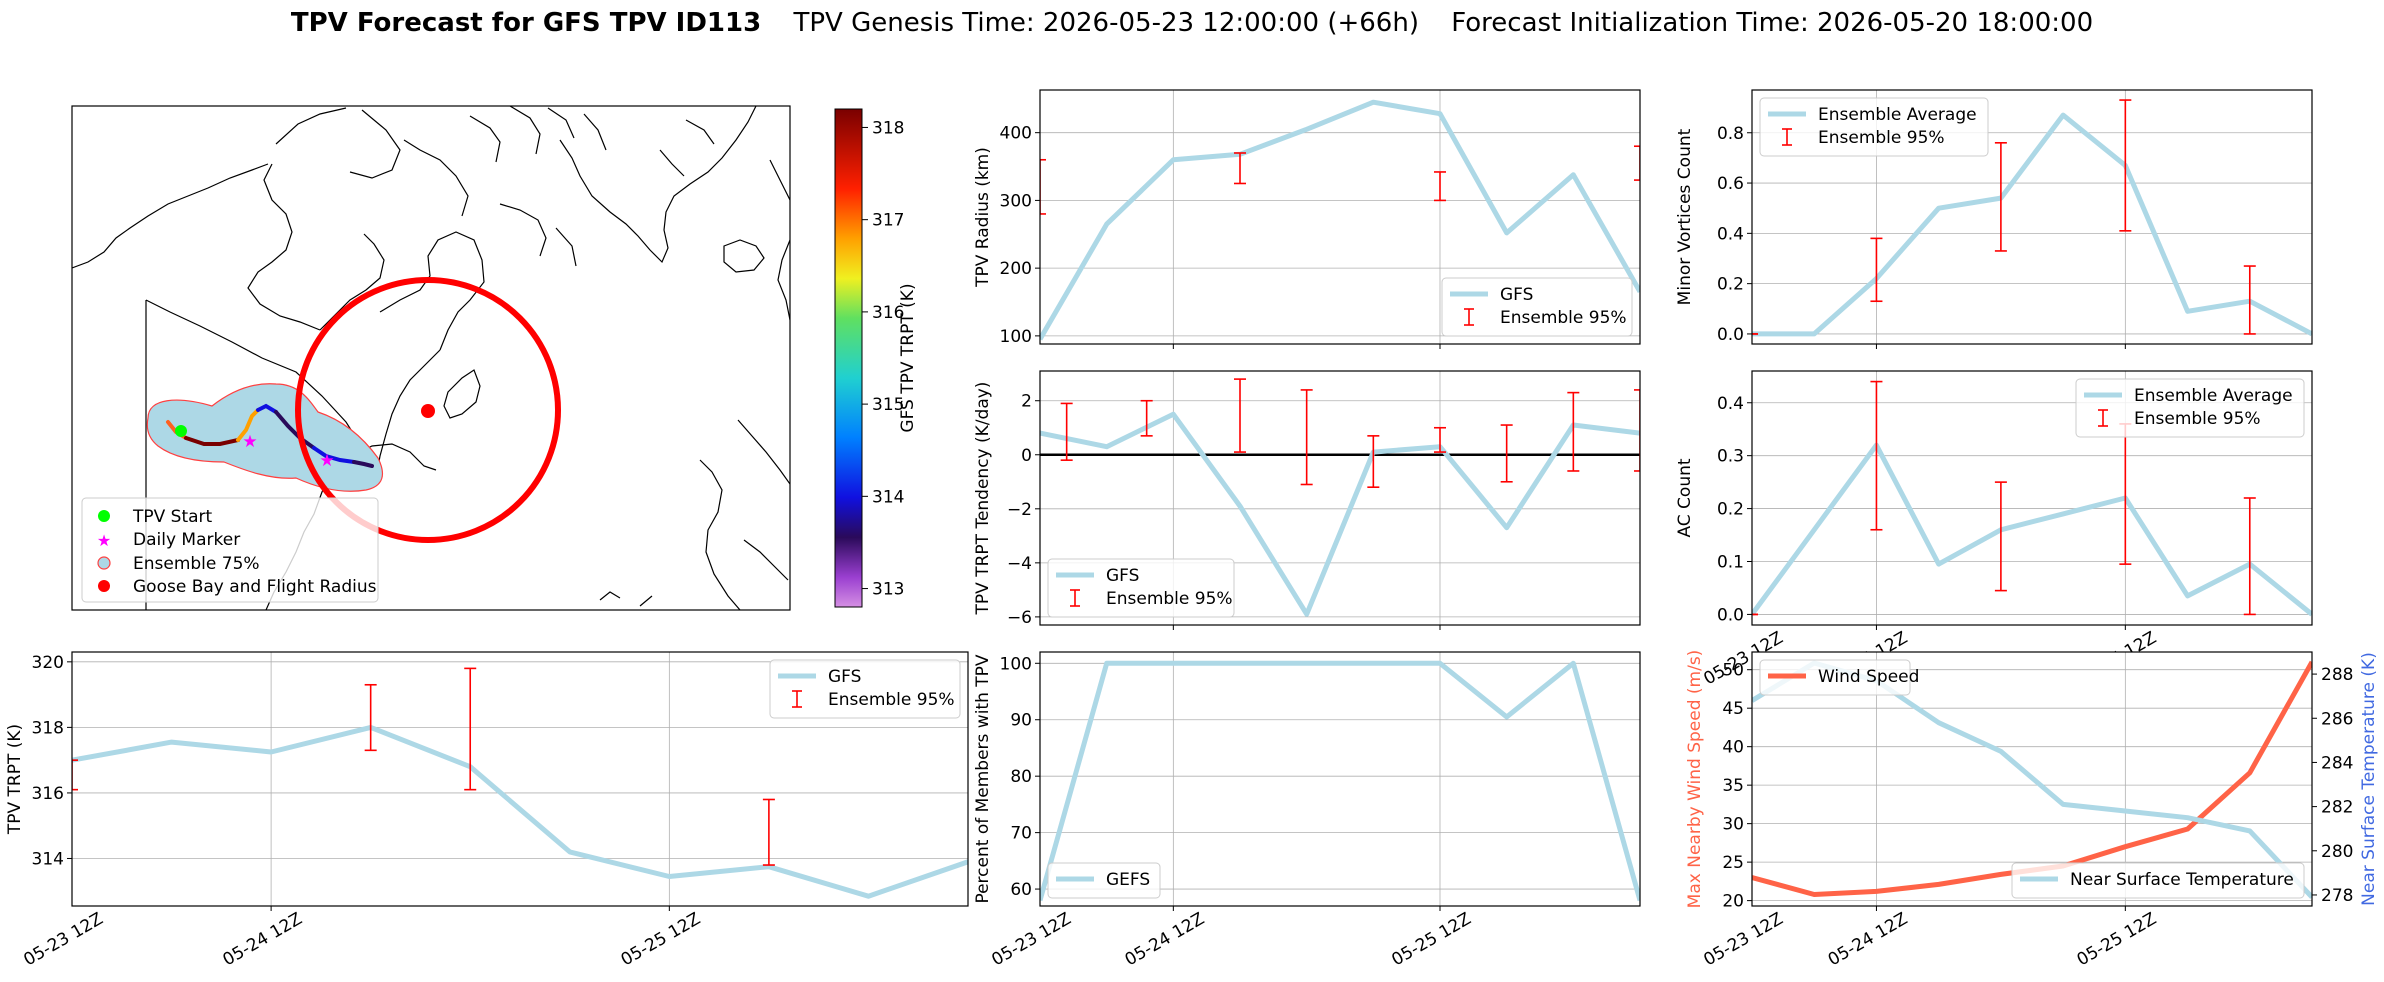 The height and width of the screenshot is (982, 2384). What do you see at coordinates (1019, 510) in the screenshot?
I see `y-tick-label: −2` at bounding box center [1019, 510].